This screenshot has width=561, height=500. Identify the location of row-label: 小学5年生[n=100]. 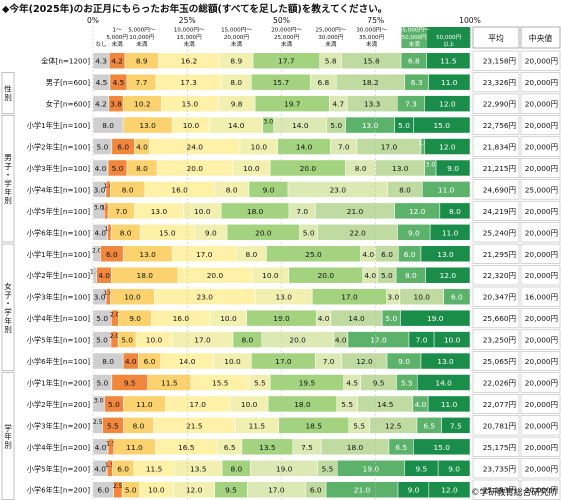
(58, 340).